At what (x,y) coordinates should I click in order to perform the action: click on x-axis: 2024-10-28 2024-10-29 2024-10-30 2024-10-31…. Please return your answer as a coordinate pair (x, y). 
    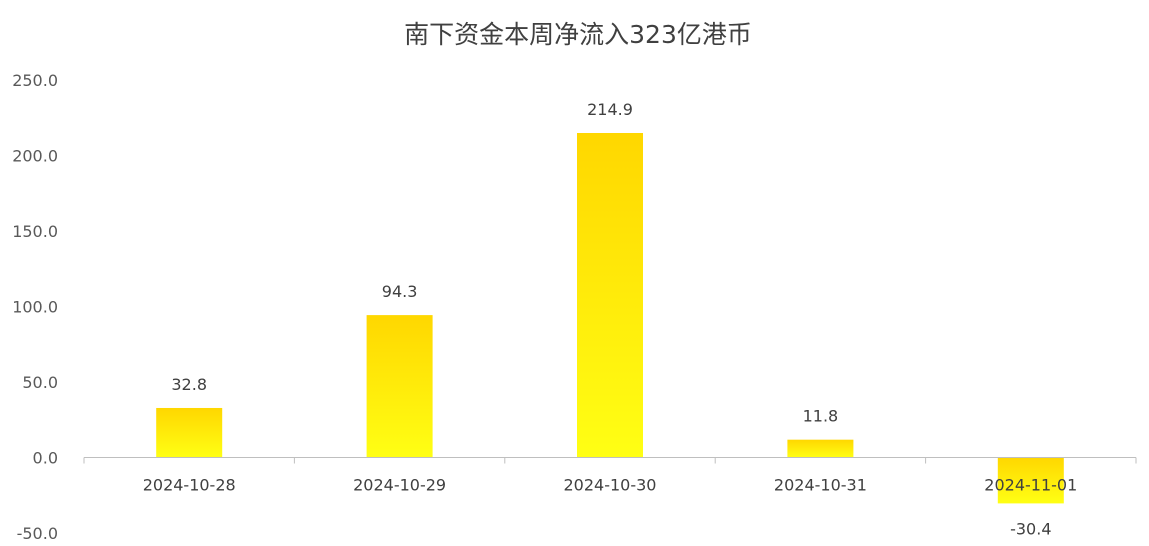
    Looking at the image, I should click on (610, 476).